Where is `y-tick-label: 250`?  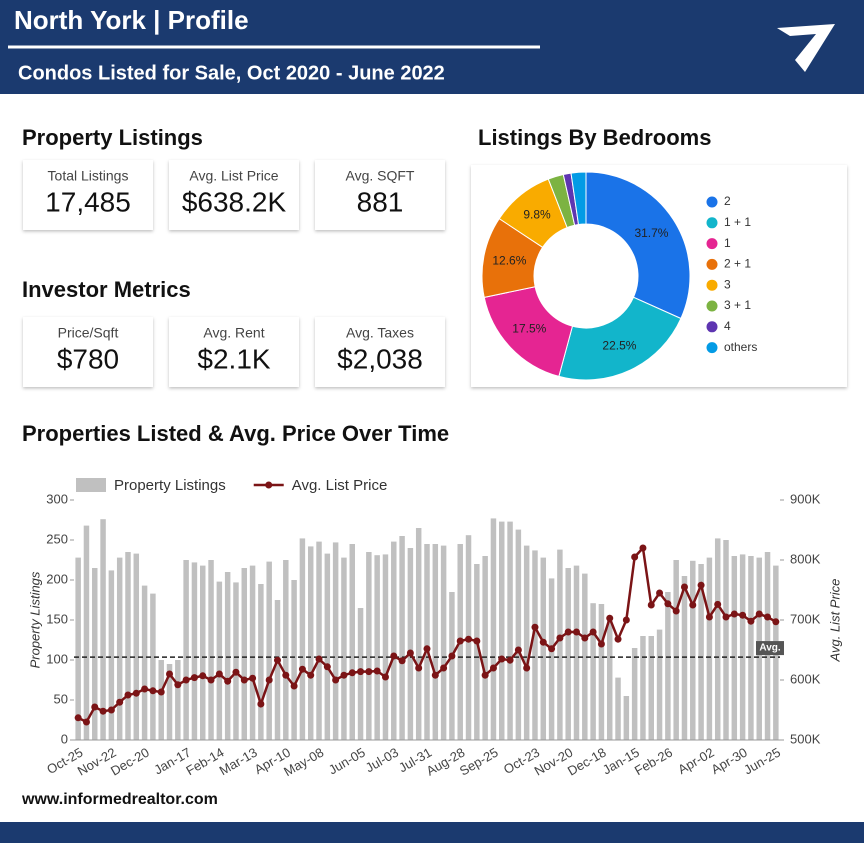
y-tick-label: 250 is located at coordinates (57, 538).